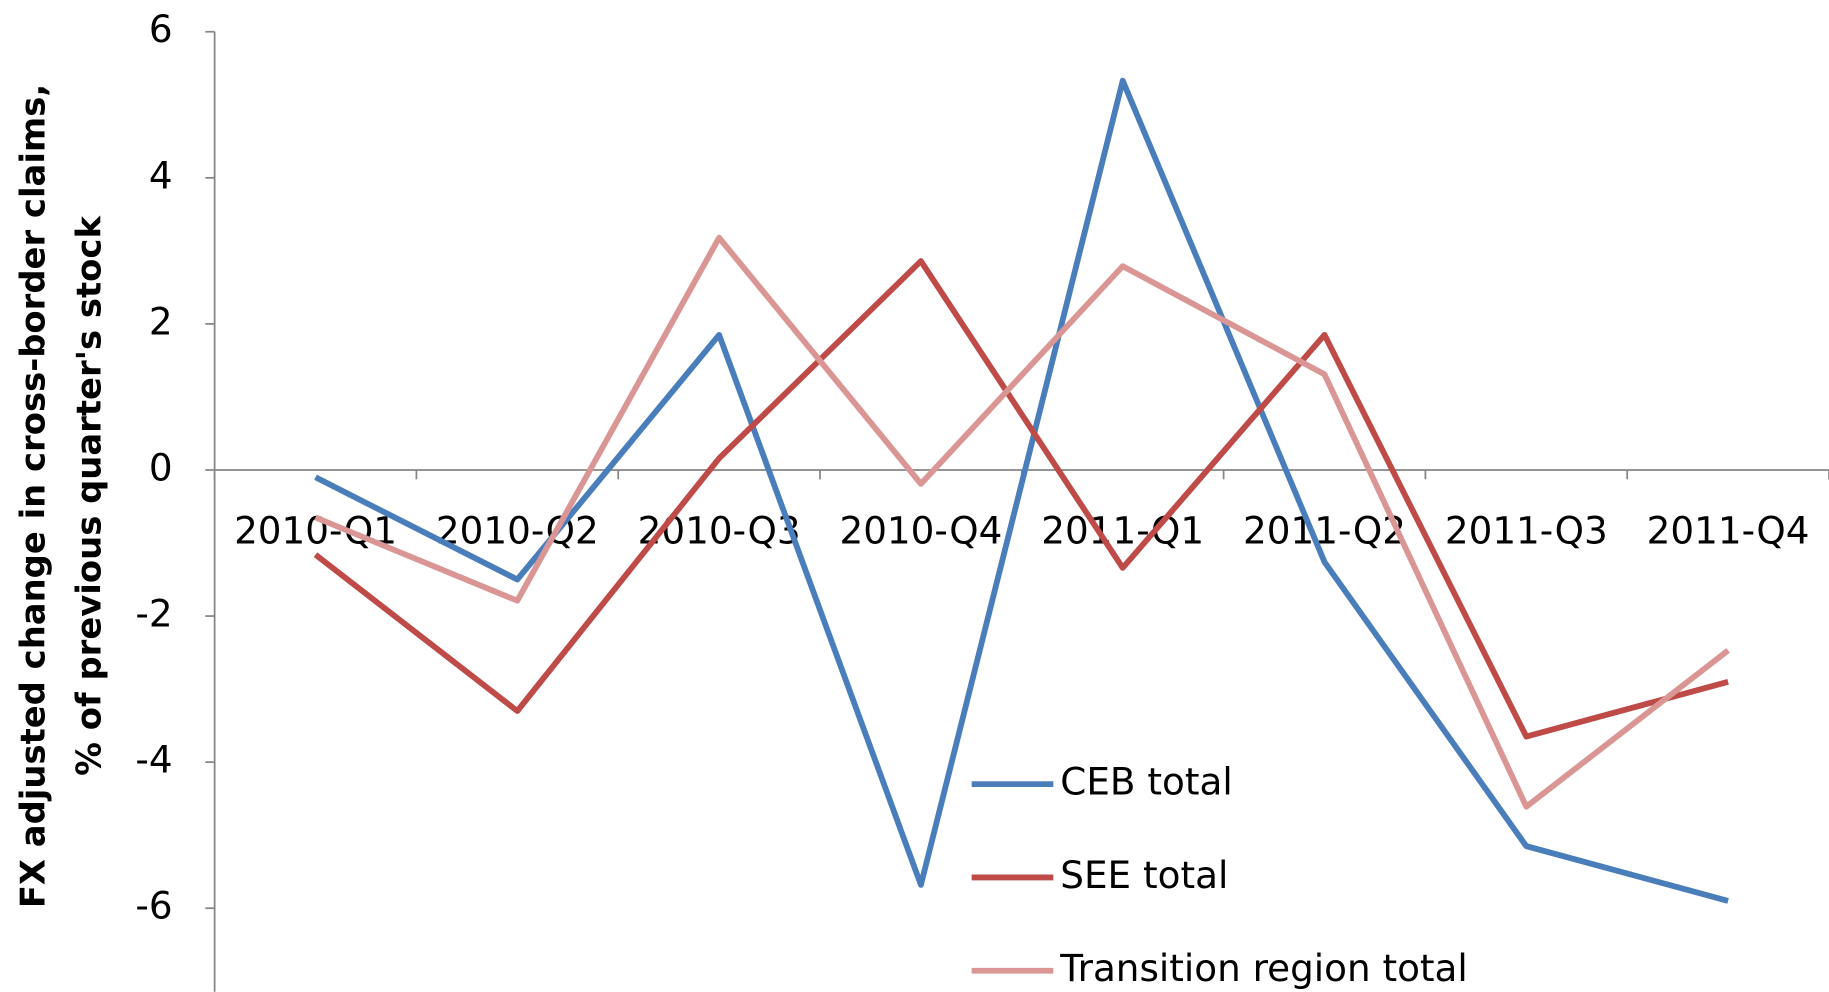 This screenshot has width=1829, height=992. I want to click on legend-label: CEB total, so click(1146, 782).